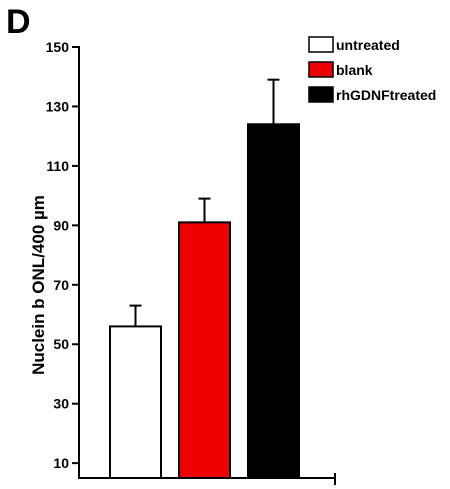  Describe the element at coordinates (368, 45) in the screenshot. I see `legend-label-untreated: untreated` at that location.